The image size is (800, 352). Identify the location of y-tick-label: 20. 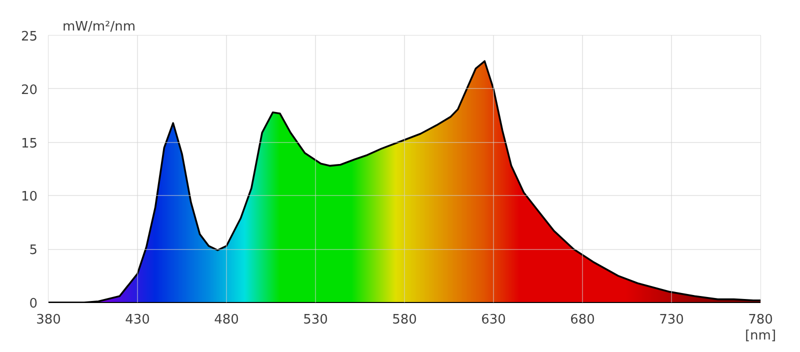
(29, 90).